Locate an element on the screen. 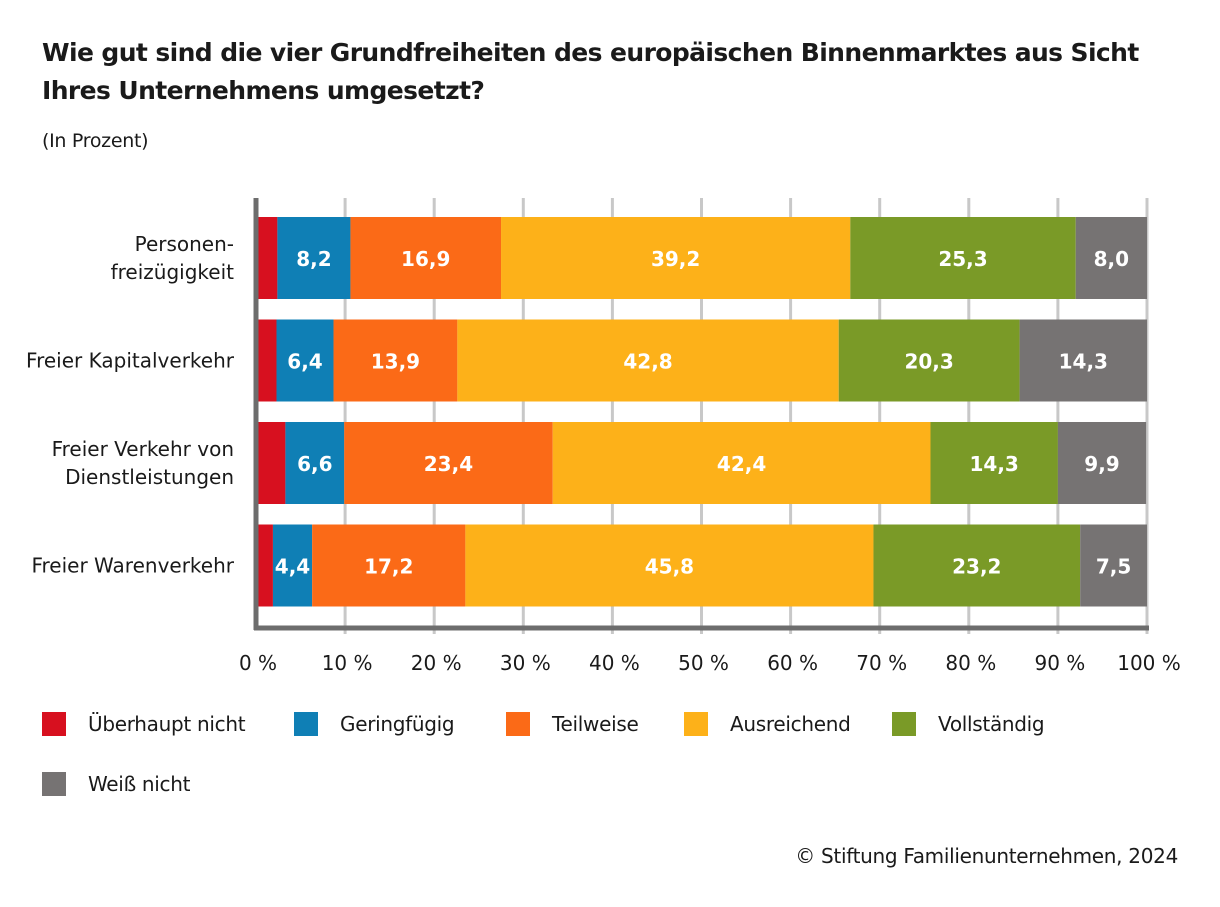 The height and width of the screenshot is (907, 1220). data-label: 23,4 is located at coordinates (448, 464).